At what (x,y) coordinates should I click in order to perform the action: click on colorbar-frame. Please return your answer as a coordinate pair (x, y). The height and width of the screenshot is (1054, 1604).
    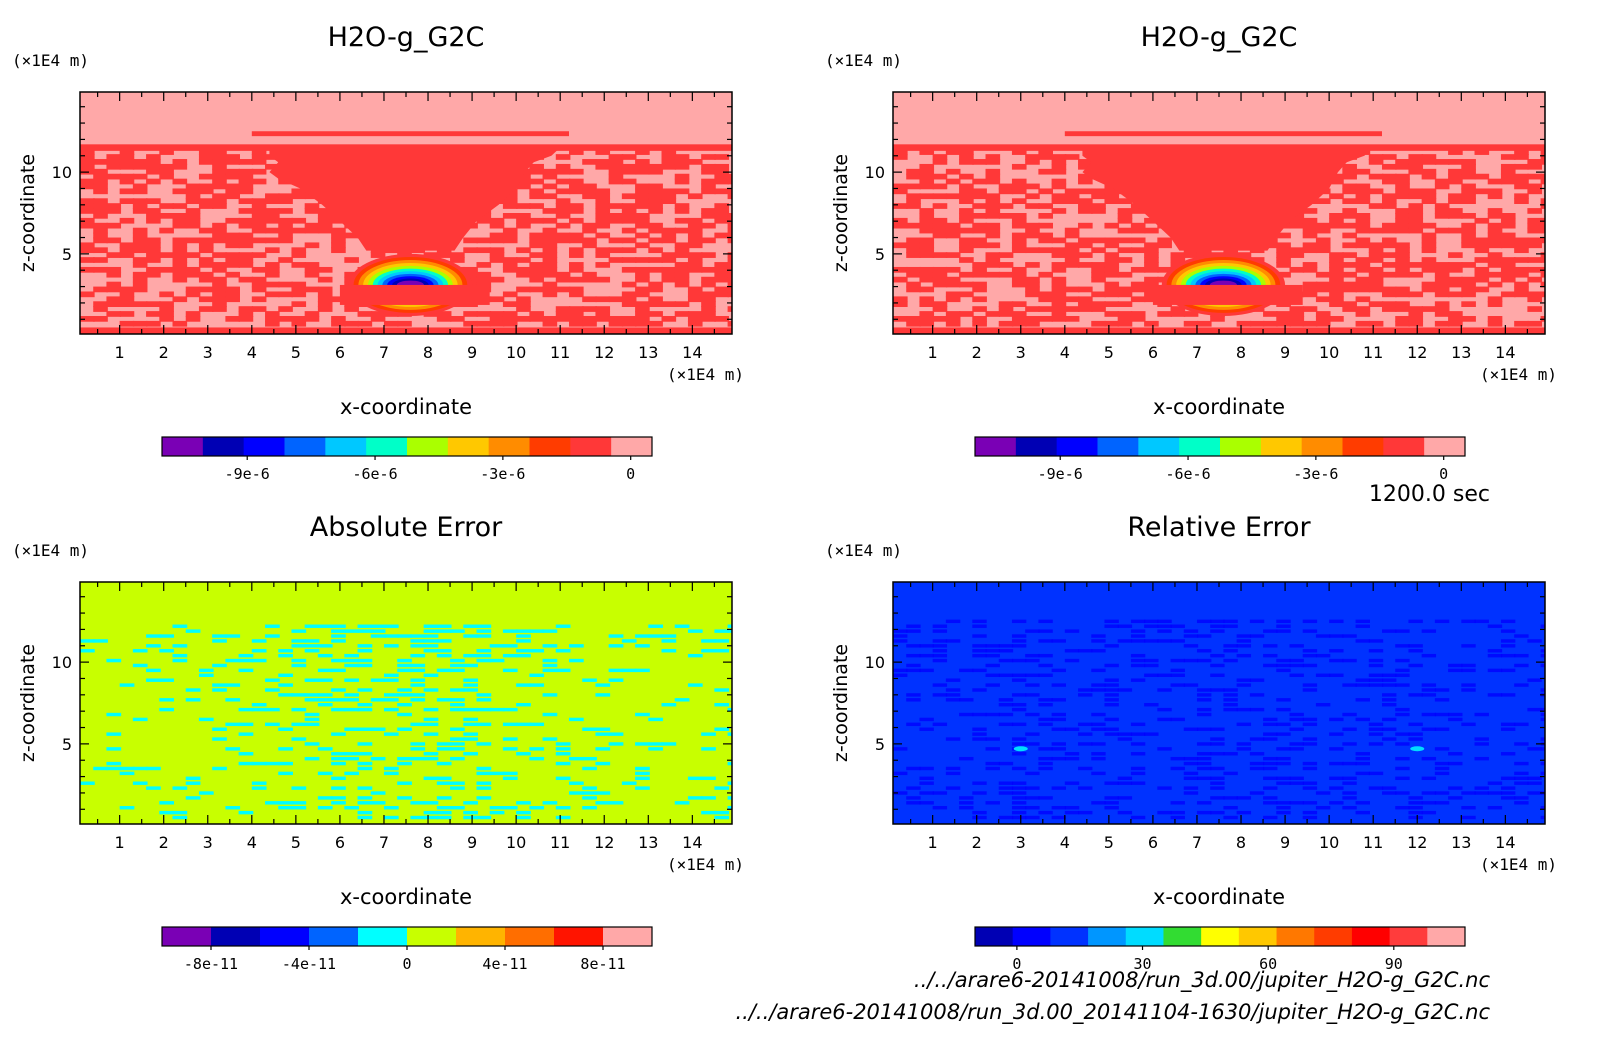
    Looking at the image, I should click on (1220, 446).